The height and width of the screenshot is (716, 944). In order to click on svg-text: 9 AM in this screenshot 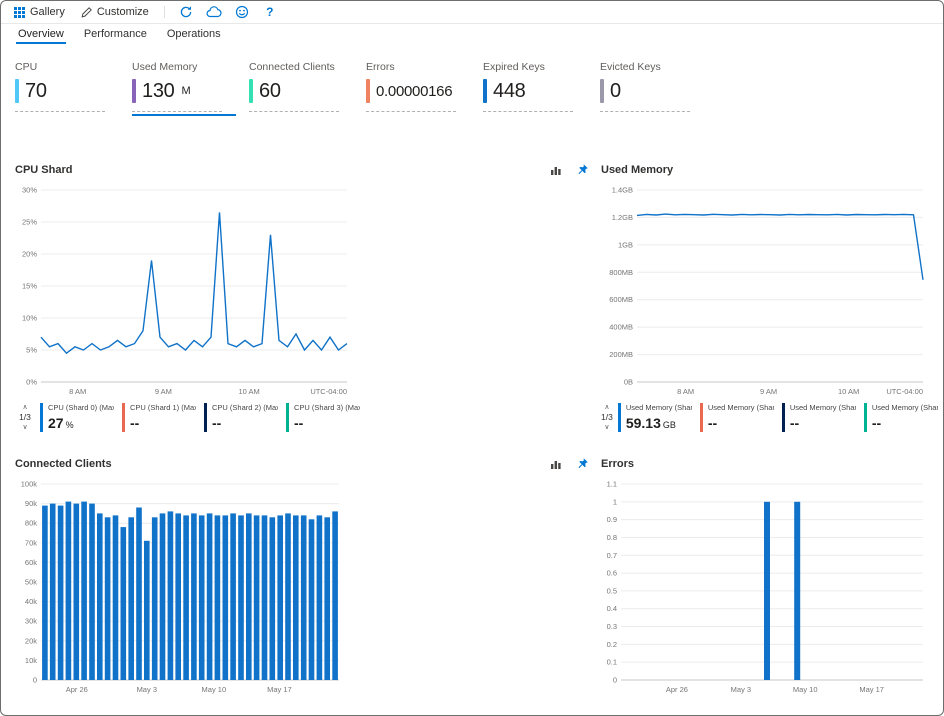, I will do `click(163, 391)`.